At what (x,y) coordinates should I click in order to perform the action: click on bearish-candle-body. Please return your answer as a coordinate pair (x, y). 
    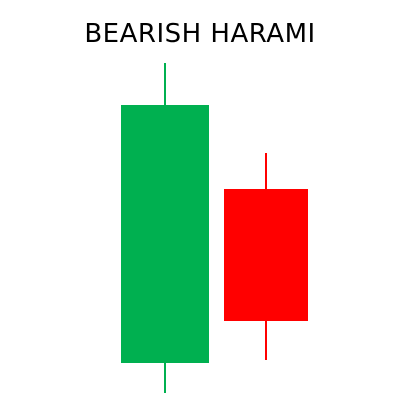
    Looking at the image, I should click on (266, 255).